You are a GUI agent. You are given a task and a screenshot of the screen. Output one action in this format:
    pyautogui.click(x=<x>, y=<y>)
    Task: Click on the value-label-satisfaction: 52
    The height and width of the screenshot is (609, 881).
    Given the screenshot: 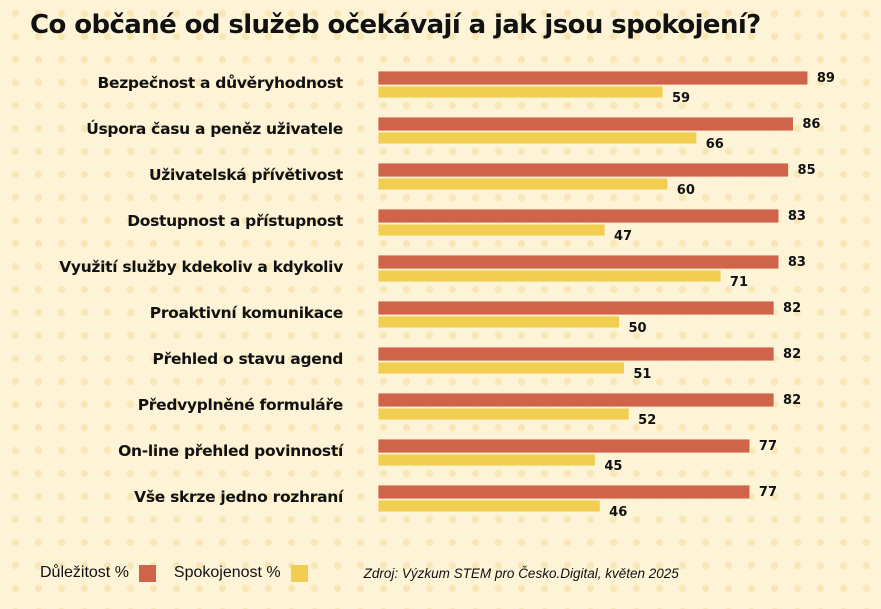 What is the action you would take?
    pyautogui.click(x=647, y=420)
    